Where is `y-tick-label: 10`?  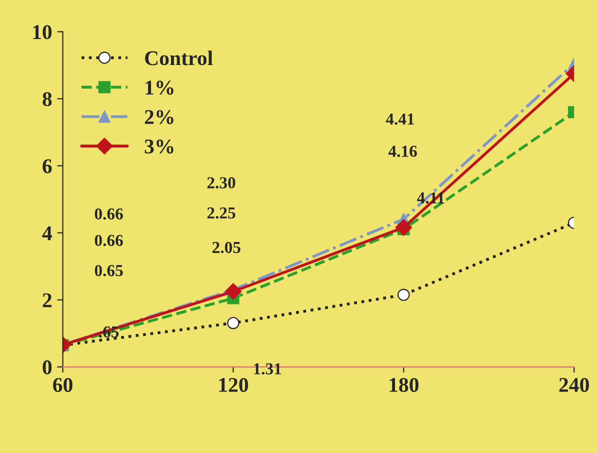 y-tick-label: 10 is located at coordinates (42, 32).